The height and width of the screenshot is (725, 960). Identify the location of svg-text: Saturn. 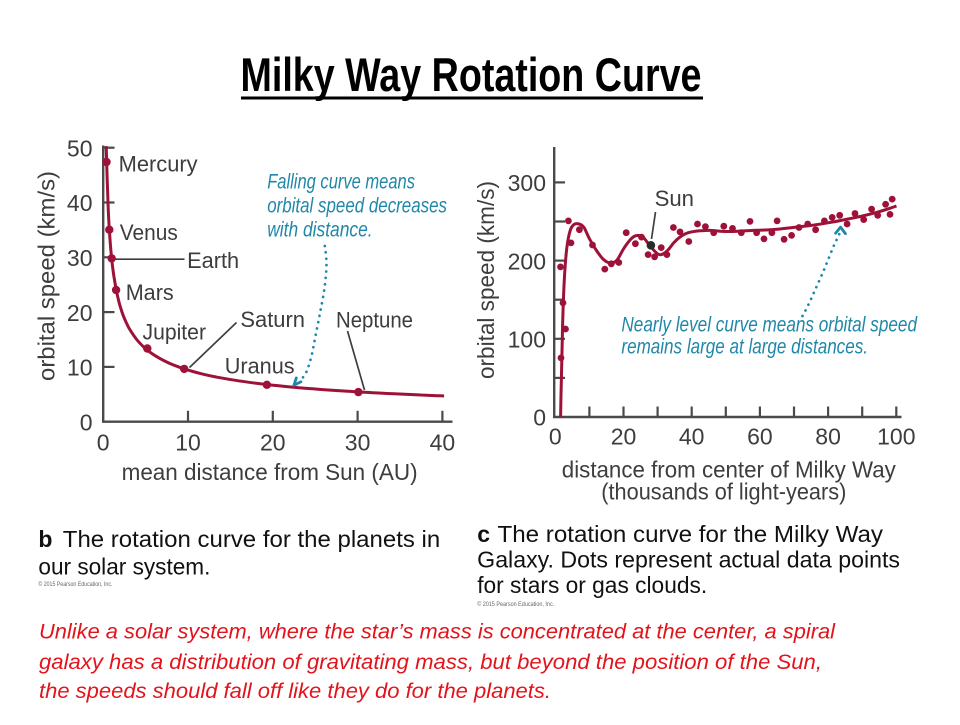
(272, 319).